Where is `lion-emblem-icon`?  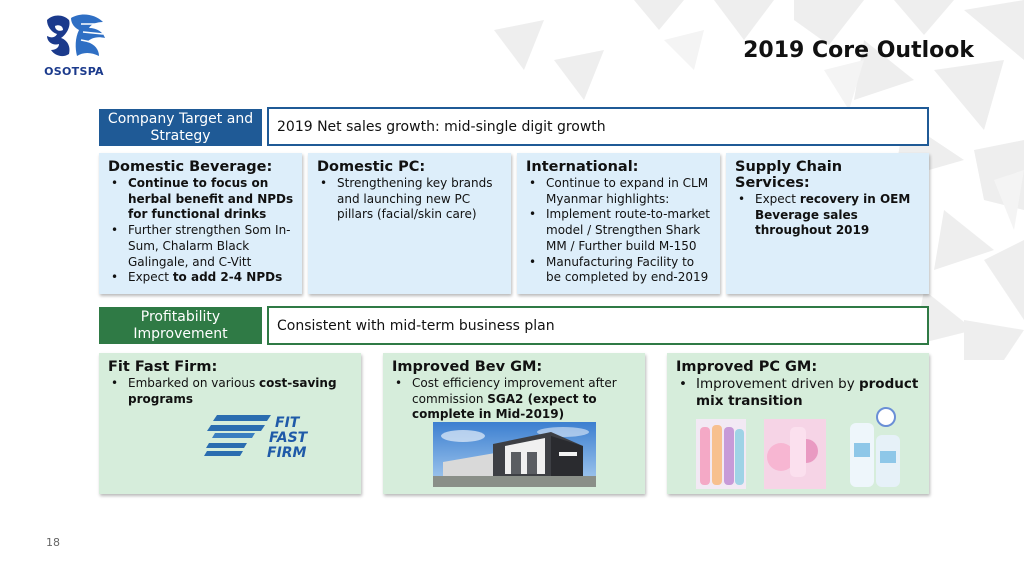
lion-emblem-icon is located at coordinates (76, 35).